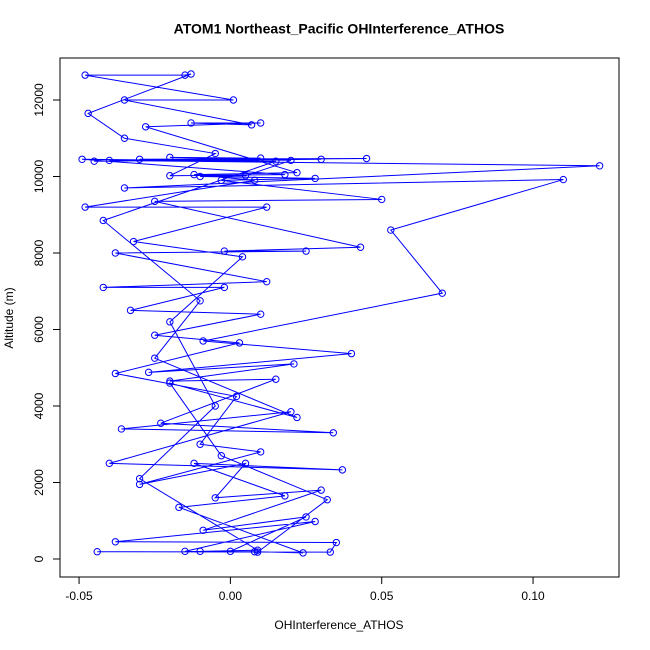 The height and width of the screenshot is (650, 650). I want to click on x-tick-label: -0.05, so click(79, 596).